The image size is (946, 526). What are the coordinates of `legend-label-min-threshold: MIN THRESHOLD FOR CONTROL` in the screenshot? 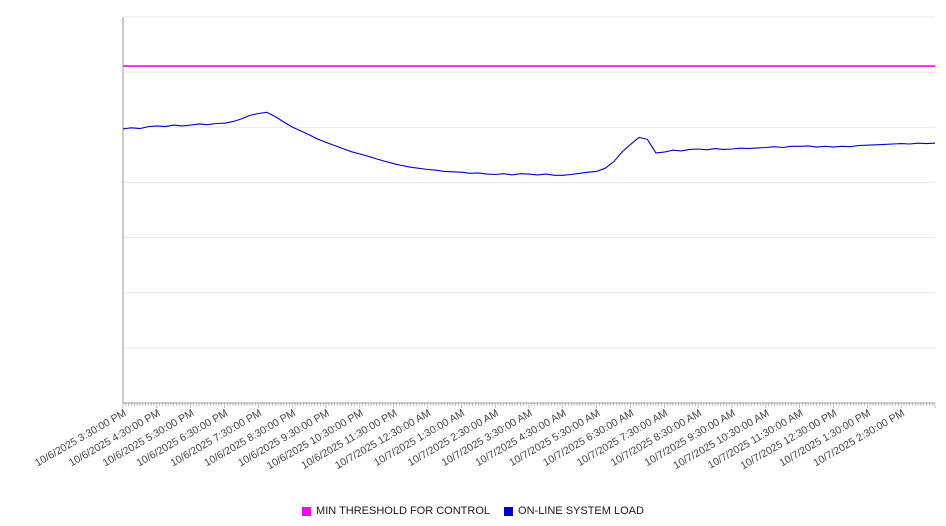 It's located at (403, 511).